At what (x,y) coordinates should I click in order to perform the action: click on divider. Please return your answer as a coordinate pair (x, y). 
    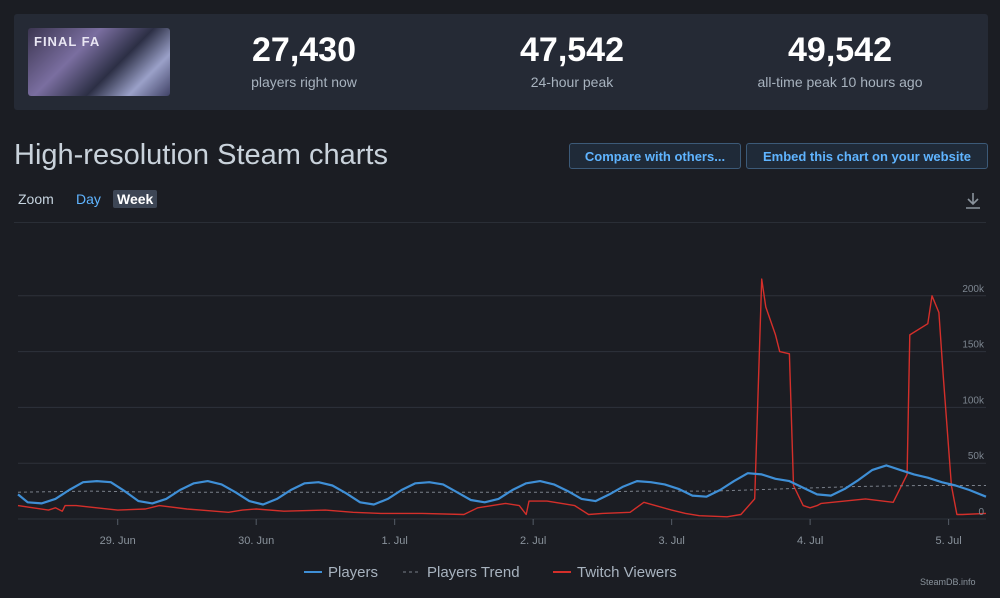
    Looking at the image, I should click on (500, 222).